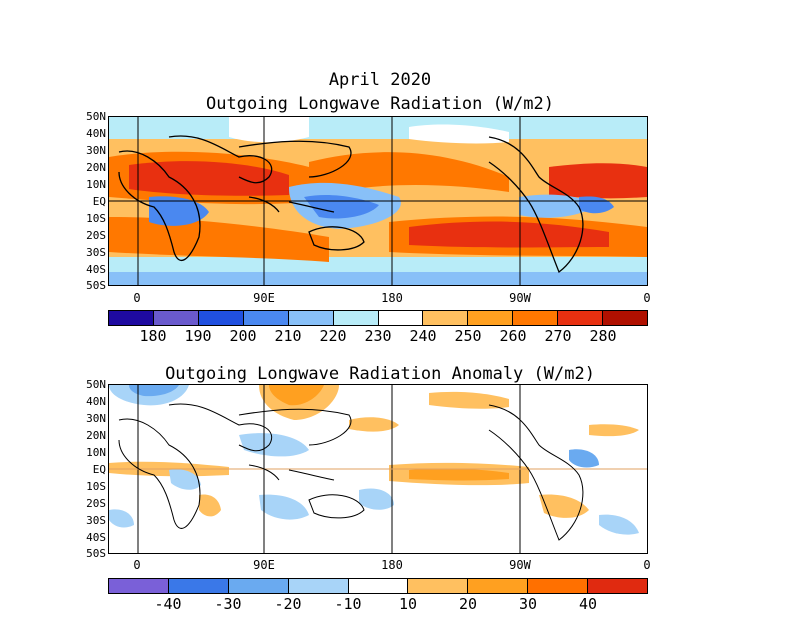 The image size is (800, 618). I want to click on colorbar-label: 240, so click(423, 336).